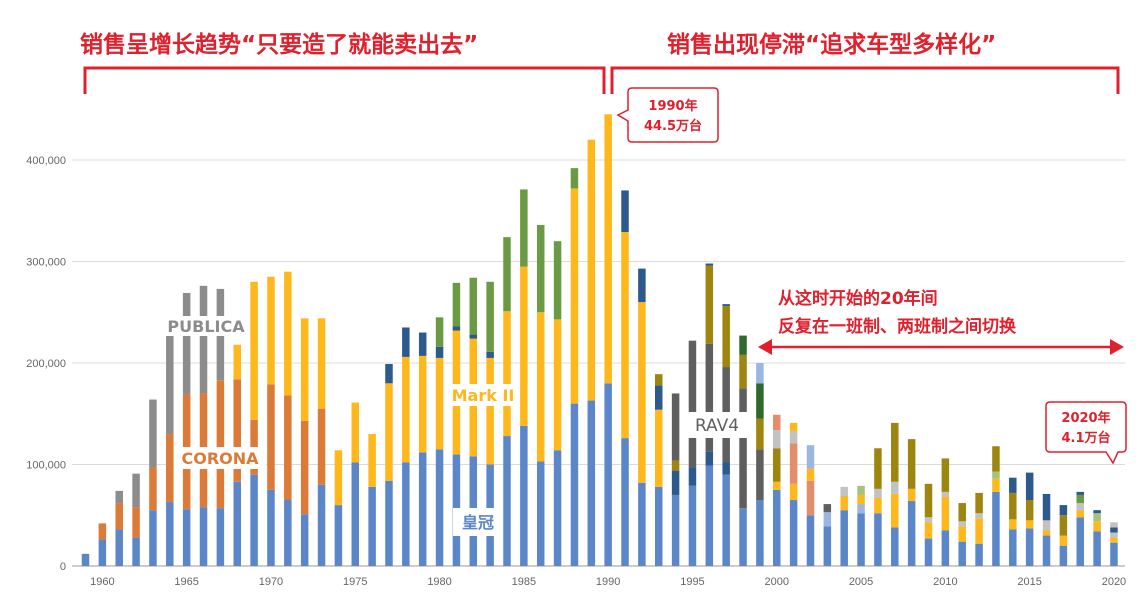 The height and width of the screenshot is (606, 1146). I want to click on corona-label-bg, so click(220, 458).